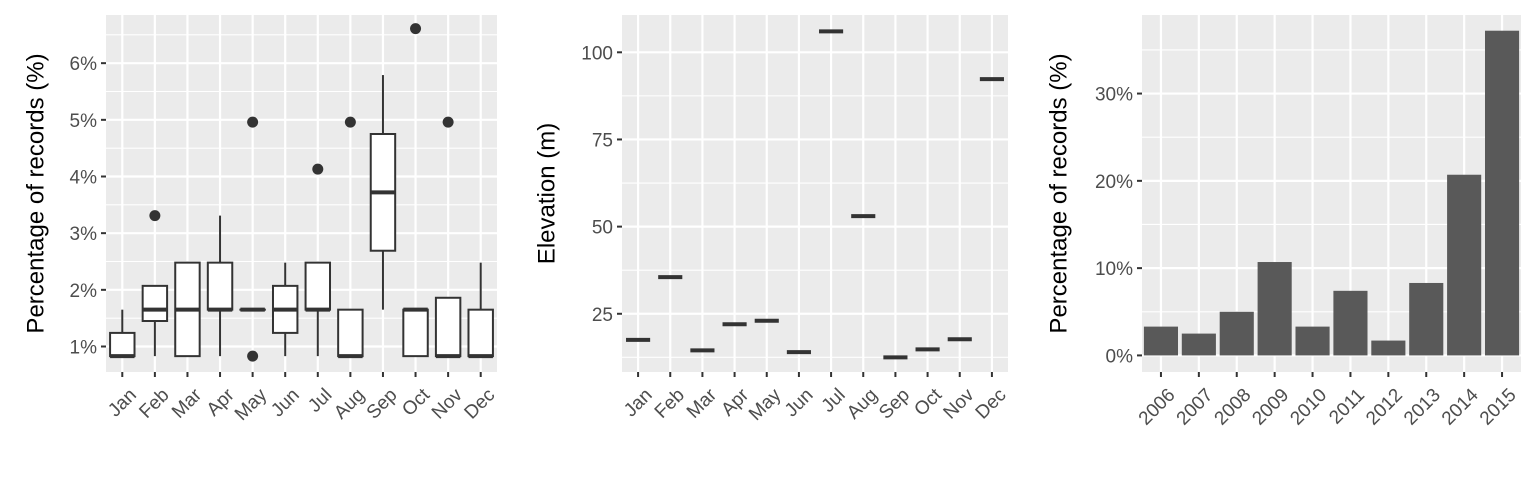 The width and height of the screenshot is (1536, 480). I want to click on x-tick-label: 2008, so click(1233, 407).